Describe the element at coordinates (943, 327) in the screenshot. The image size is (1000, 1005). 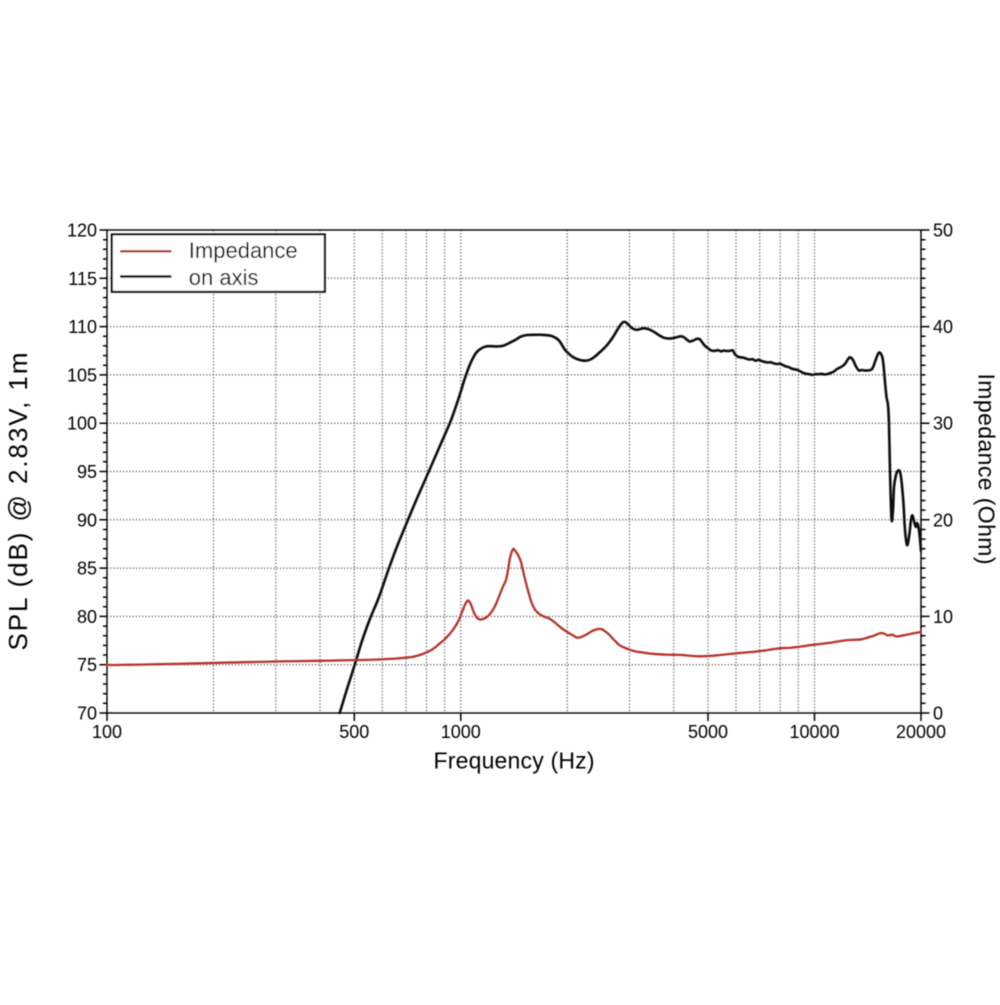
I see `svg-text: 40` at that location.